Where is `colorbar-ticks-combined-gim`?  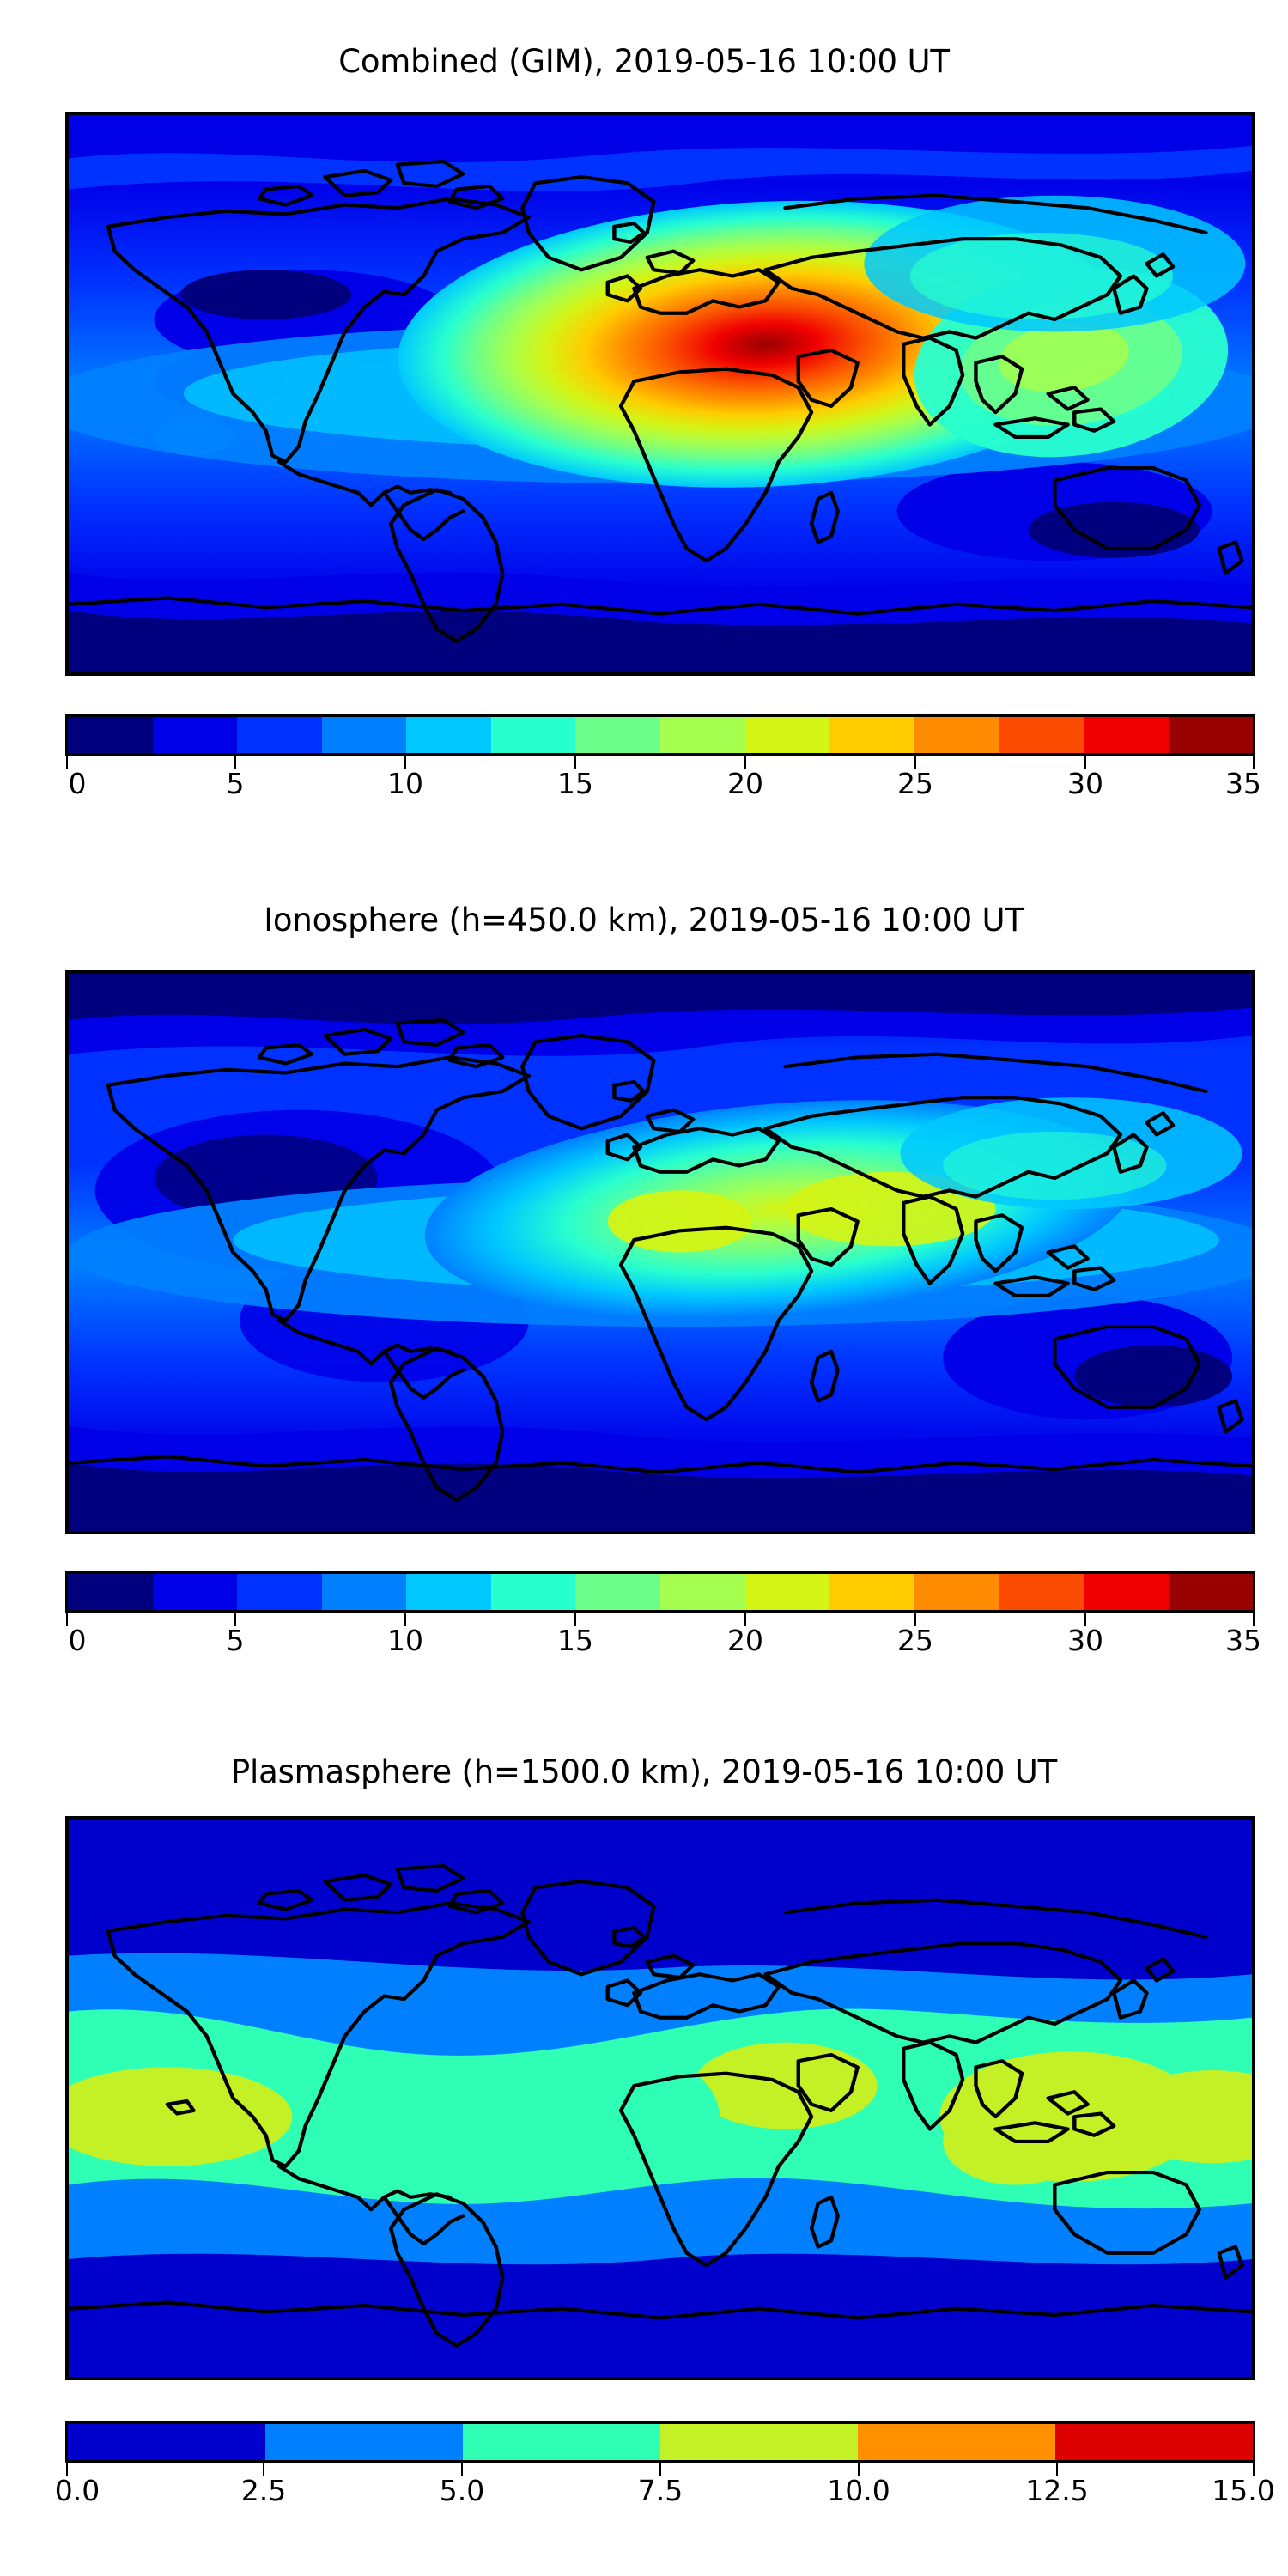
colorbar-ticks-combined-gim is located at coordinates (660, 762).